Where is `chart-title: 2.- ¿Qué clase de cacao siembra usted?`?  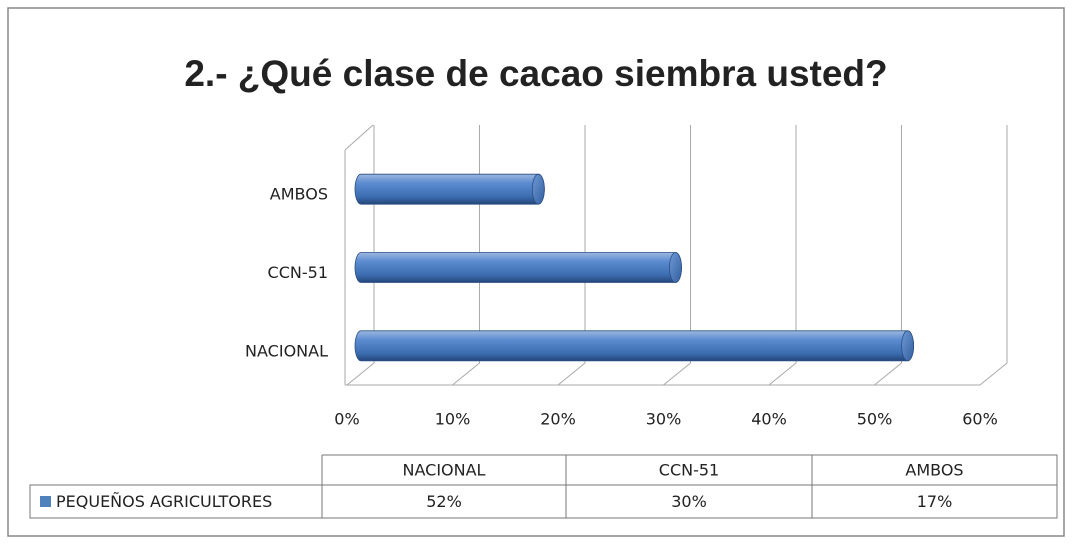 chart-title: 2.- ¿Qué clase de cacao siembra usted? is located at coordinates (535, 73).